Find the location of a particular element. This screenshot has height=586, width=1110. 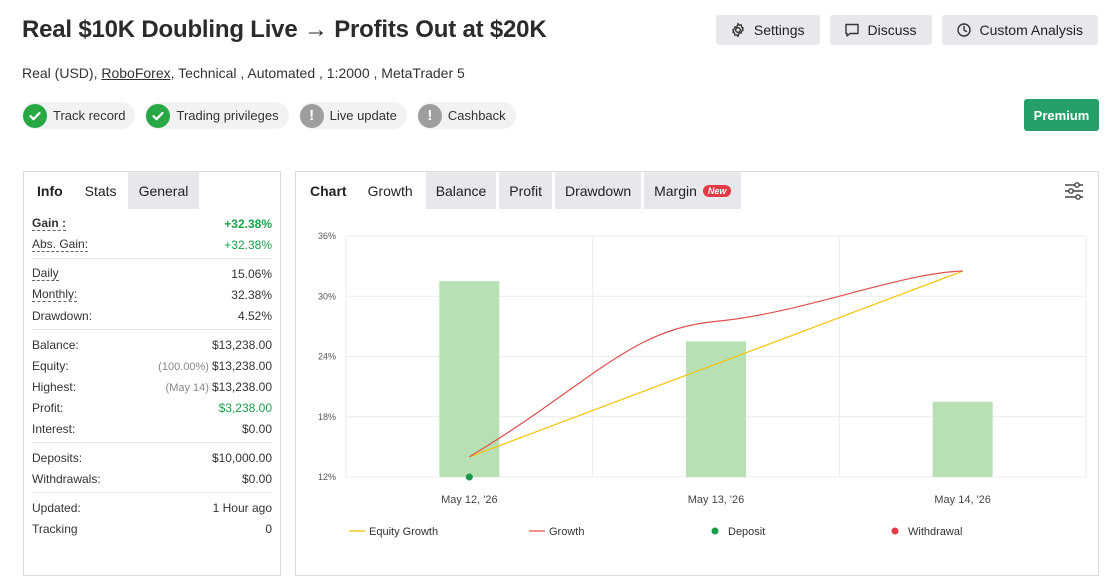

stat-gain: Gain : +32.38% is located at coordinates (152, 223).